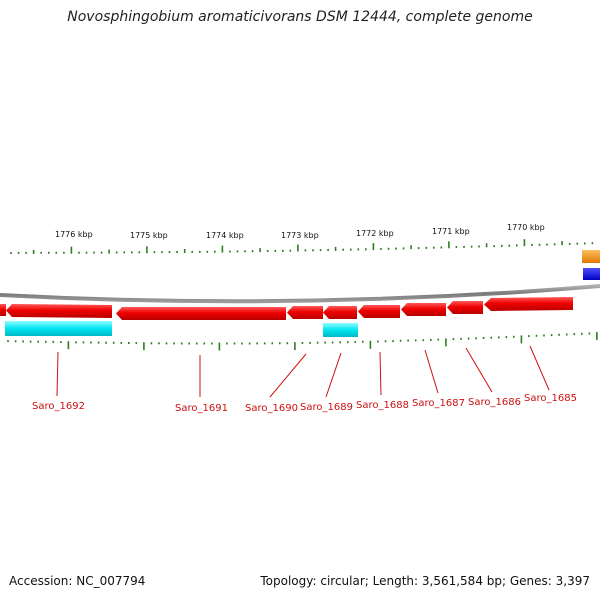 The image size is (600, 600). Describe the element at coordinates (382, 405) in the screenshot. I see `gene-label: Saro_1688` at that location.